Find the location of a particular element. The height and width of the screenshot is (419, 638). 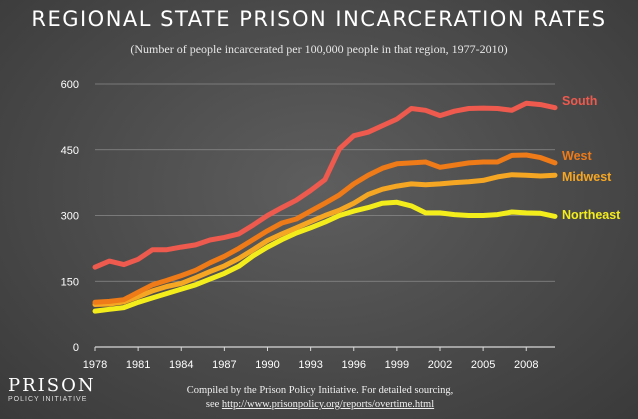

logo-small-text: POLICY INITIATIVE is located at coordinates (48, 399).